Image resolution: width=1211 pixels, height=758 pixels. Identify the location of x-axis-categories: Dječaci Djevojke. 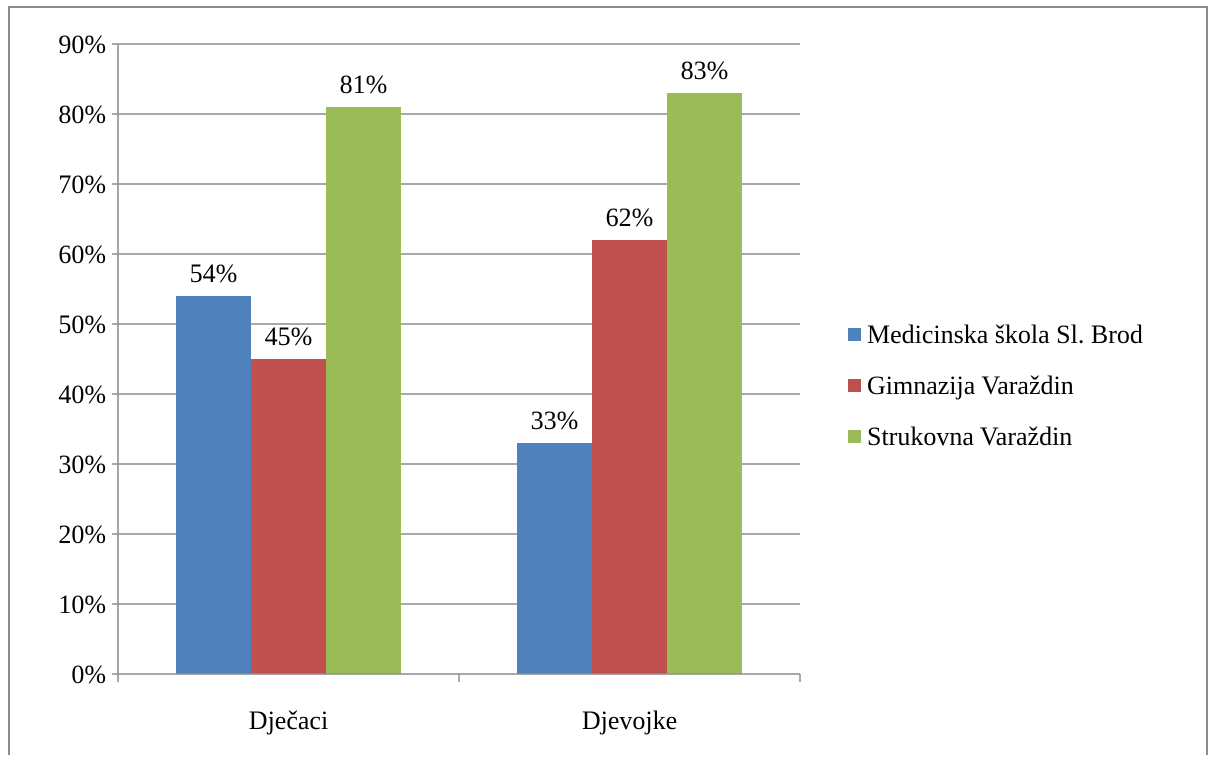
(463, 720).